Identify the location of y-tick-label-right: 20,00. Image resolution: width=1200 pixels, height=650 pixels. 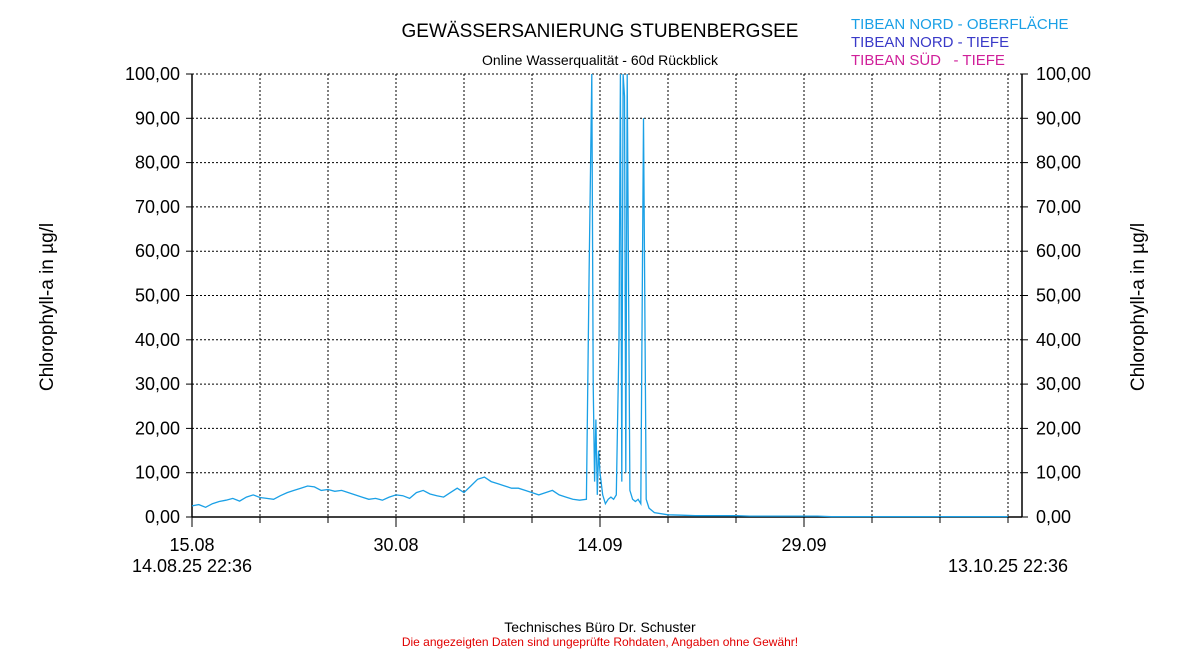
(1058, 428).